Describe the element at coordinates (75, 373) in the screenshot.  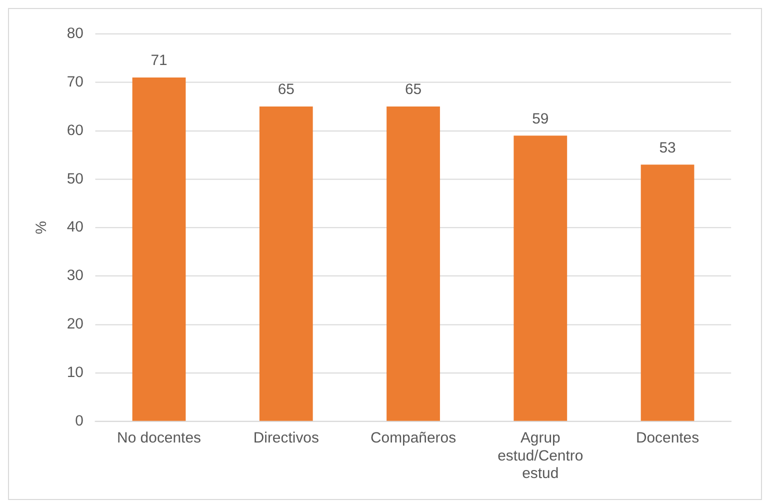
I see `y-tick-label: 10` at that location.